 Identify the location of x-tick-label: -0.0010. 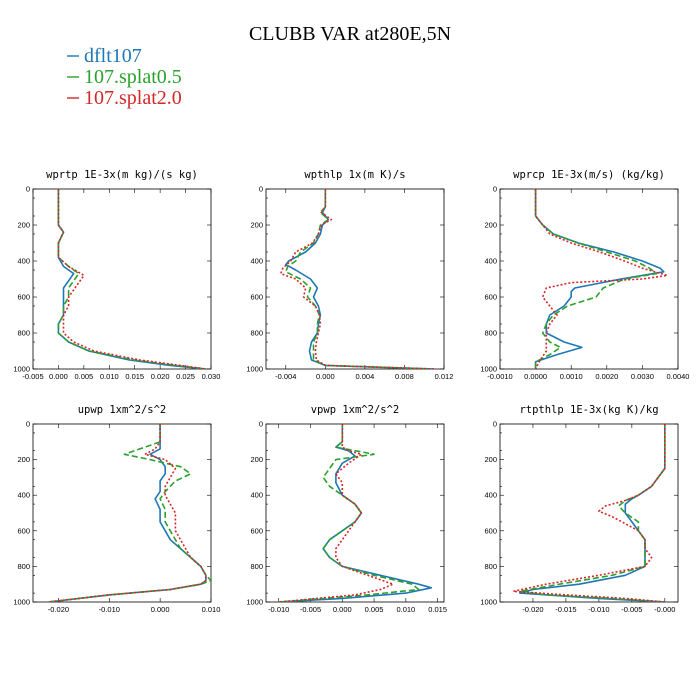
(499, 376).